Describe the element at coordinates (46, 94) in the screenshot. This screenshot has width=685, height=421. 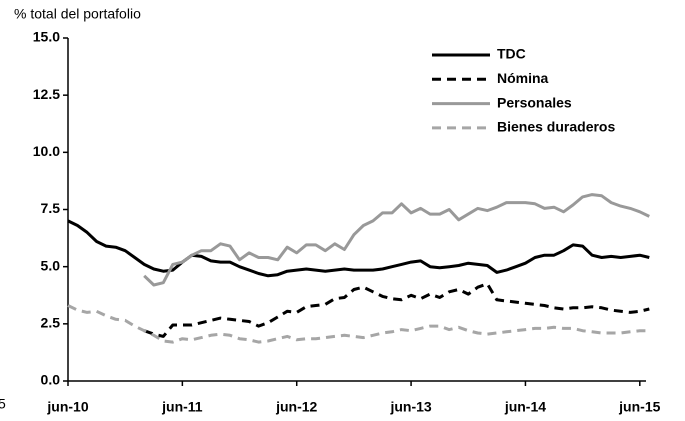
I see `y-tick-label: 12.5` at that location.